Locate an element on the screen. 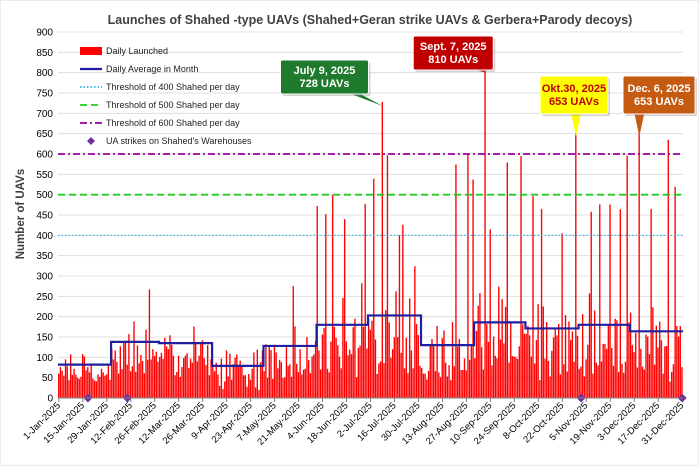 The image size is (699, 466). y-tick-label: 400 is located at coordinates (44, 236).